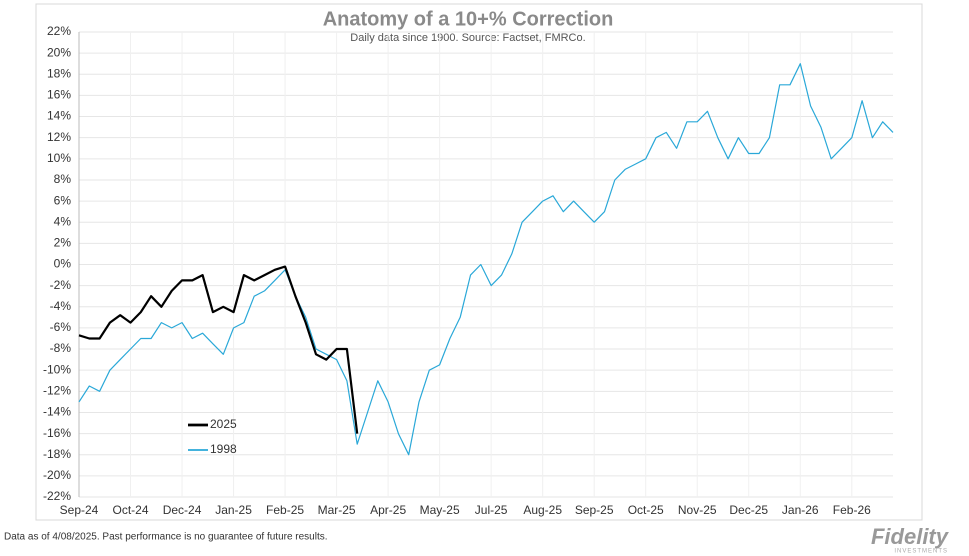 This screenshot has height=556, width=969. What do you see at coordinates (59, 73) in the screenshot?
I see `y-tick-label: 18%` at bounding box center [59, 73].